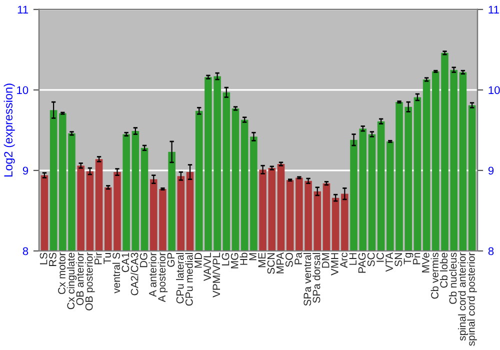 The image size is (500, 350). What do you see at coordinates (216, 275) in the screenshot?
I see `x-tick-label: VPM/VPL` at bounding box center [216, 275].